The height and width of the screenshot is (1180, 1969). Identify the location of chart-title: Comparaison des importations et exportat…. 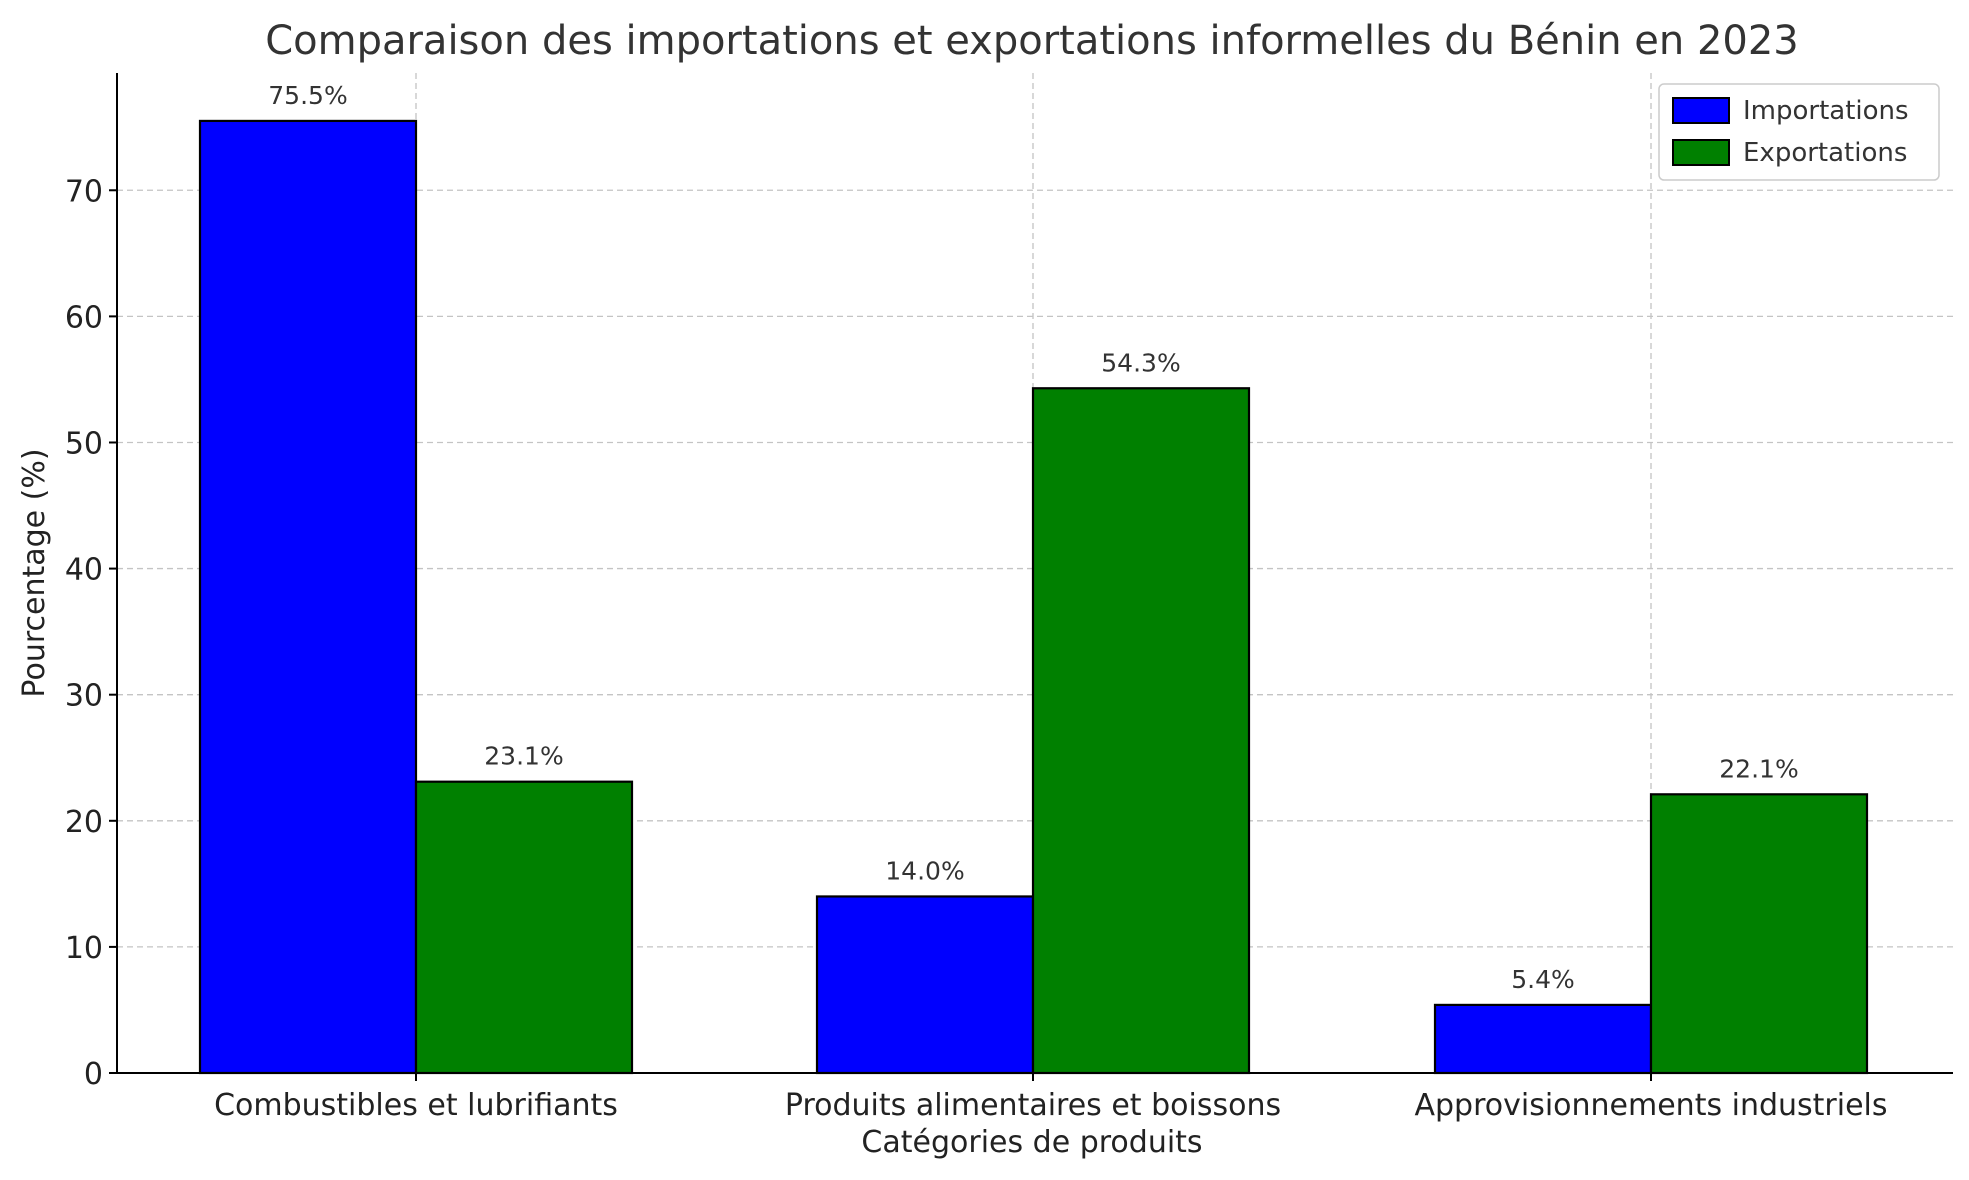
(1032, 41).